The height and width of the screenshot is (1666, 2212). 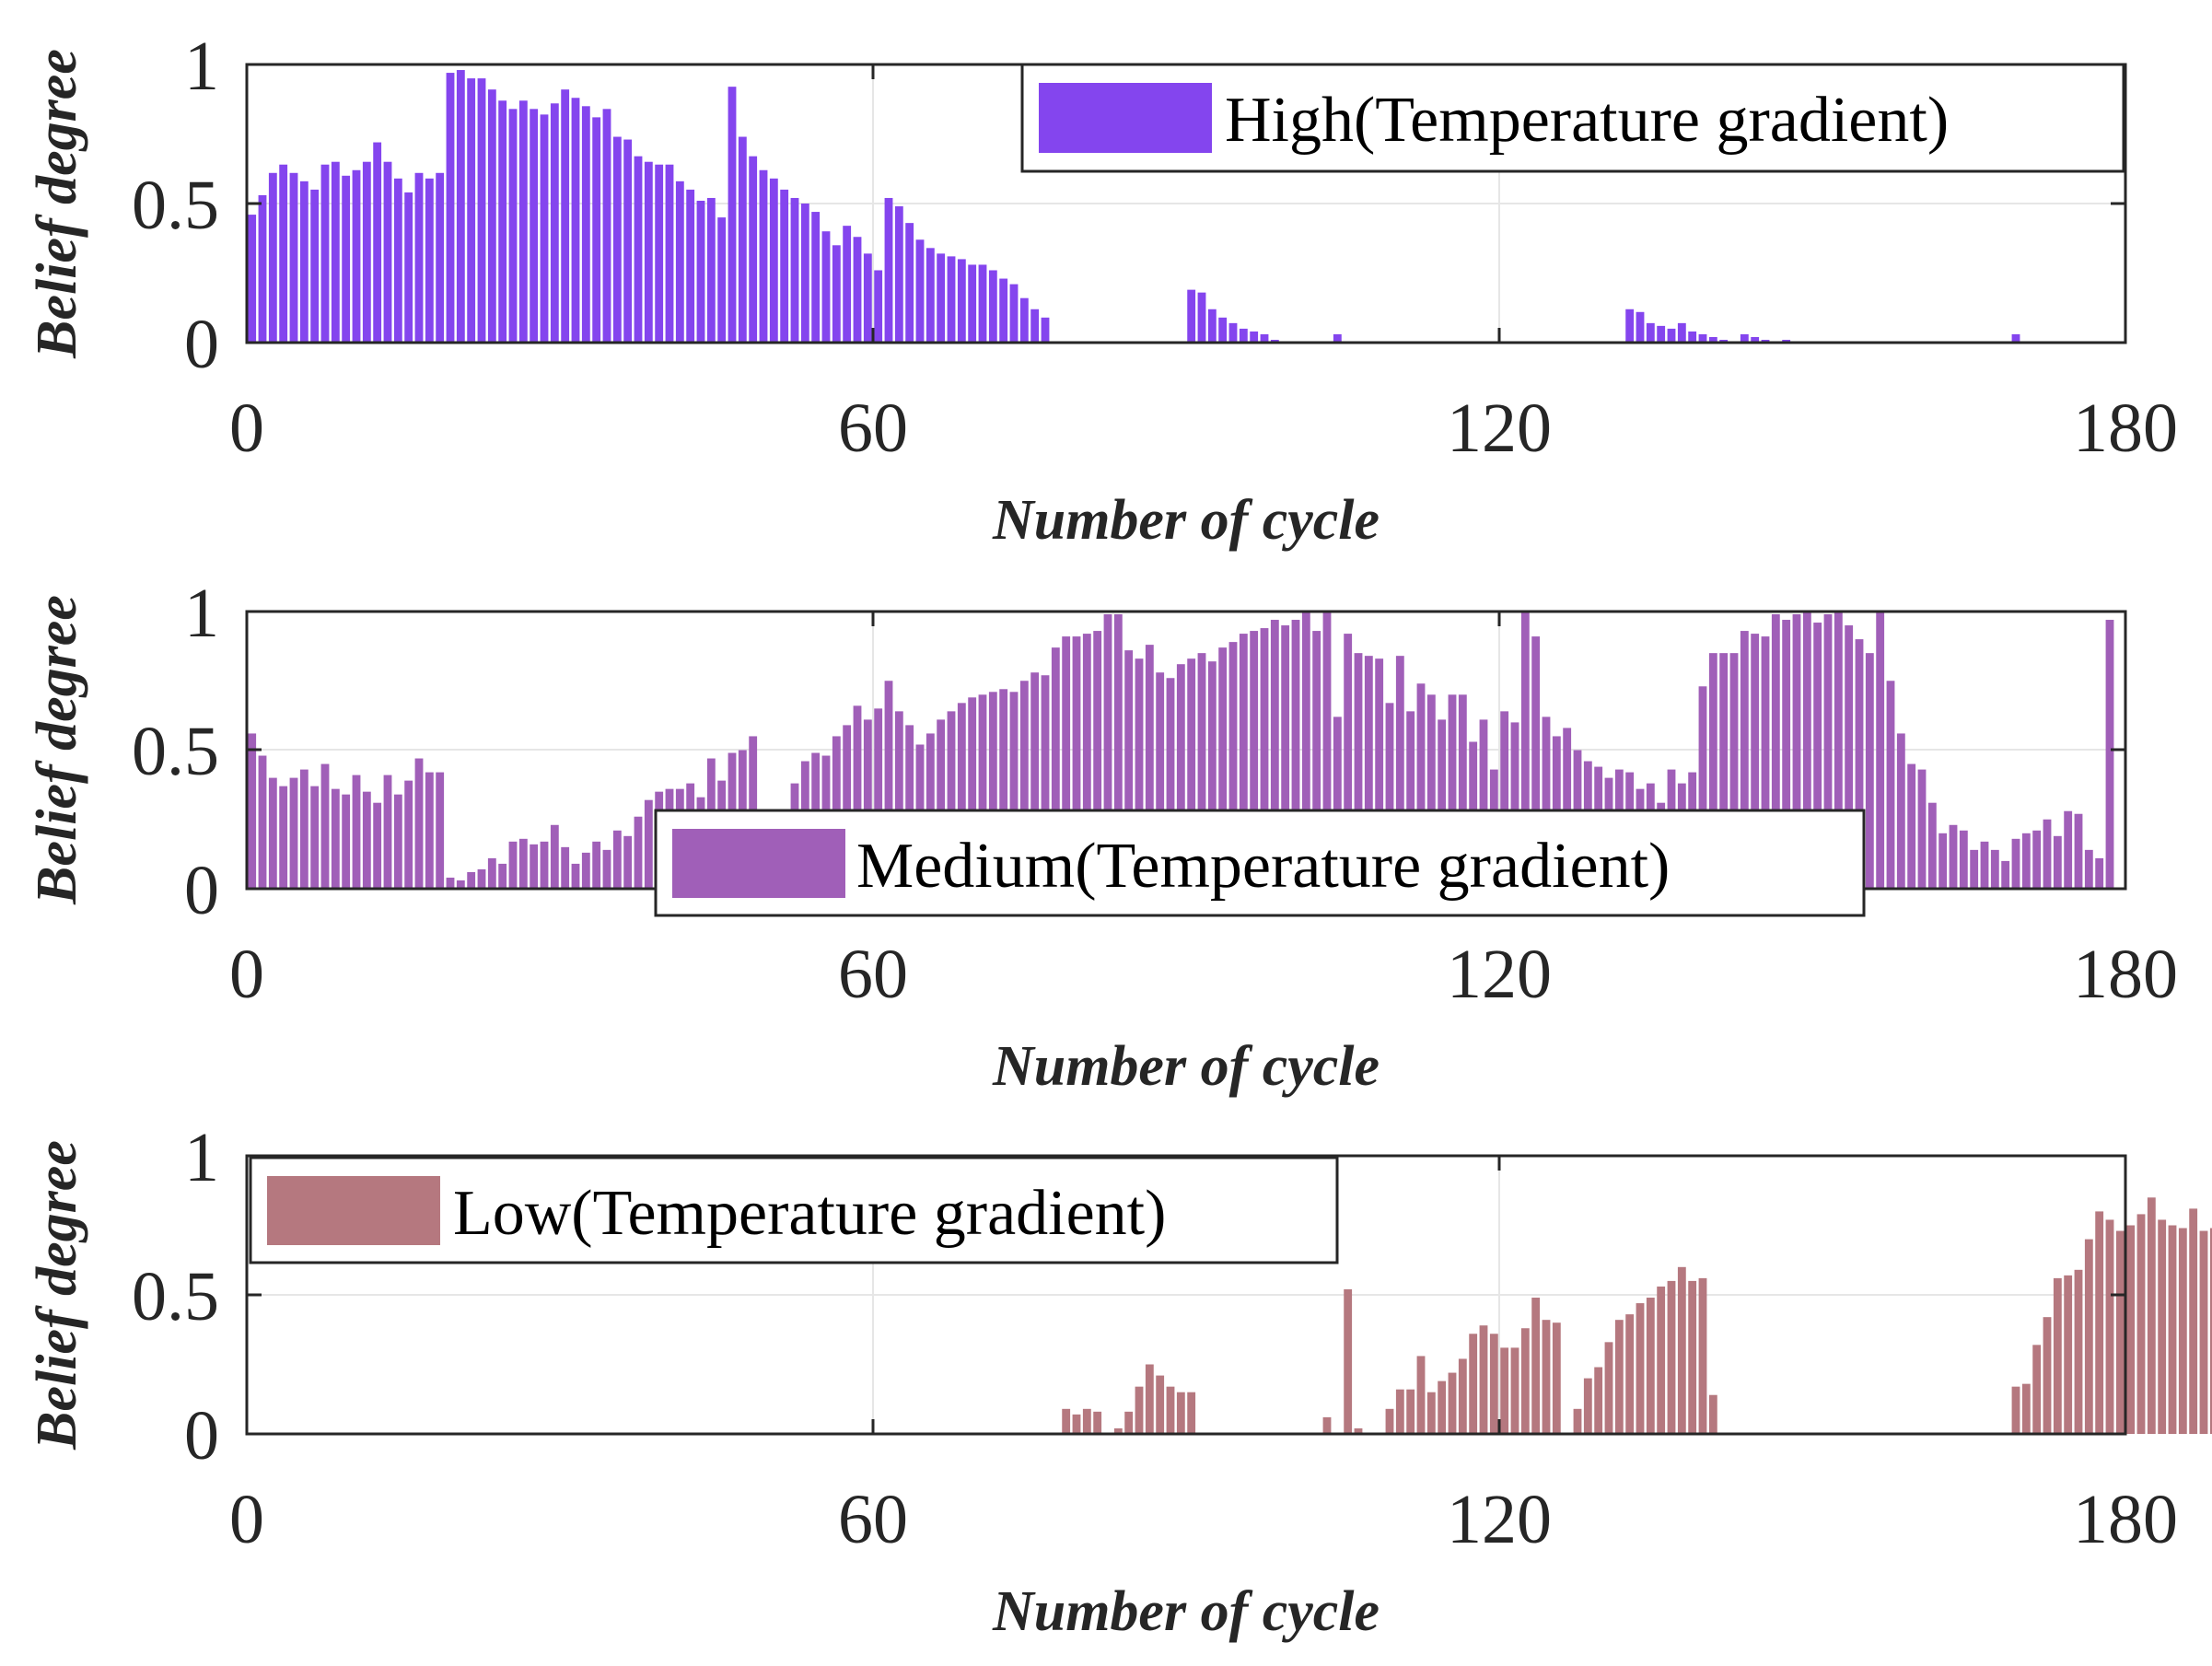 I want to click on y-tick-label: 0.5, so click(x=175, y=206).